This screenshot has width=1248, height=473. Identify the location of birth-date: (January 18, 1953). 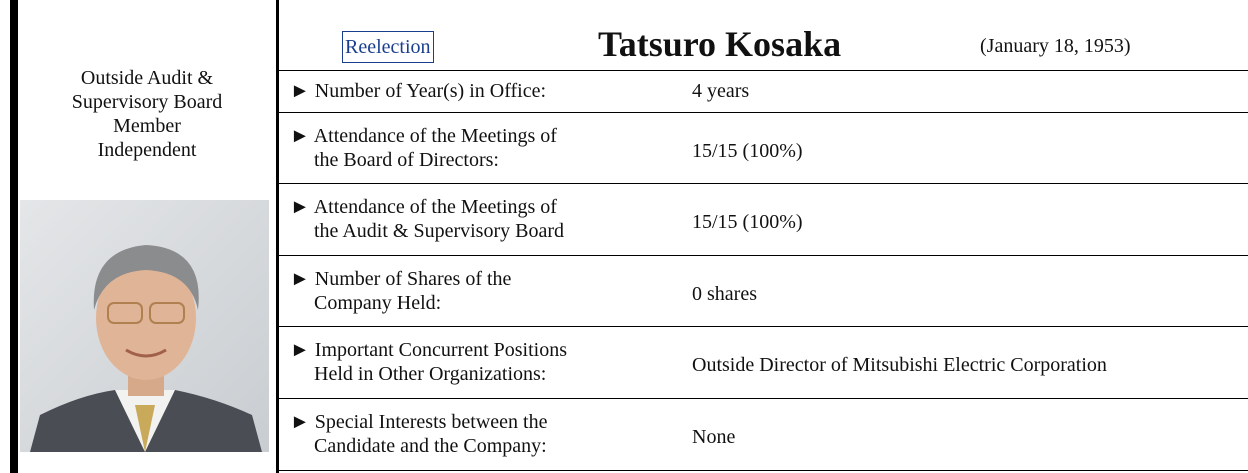
(1055, 46).